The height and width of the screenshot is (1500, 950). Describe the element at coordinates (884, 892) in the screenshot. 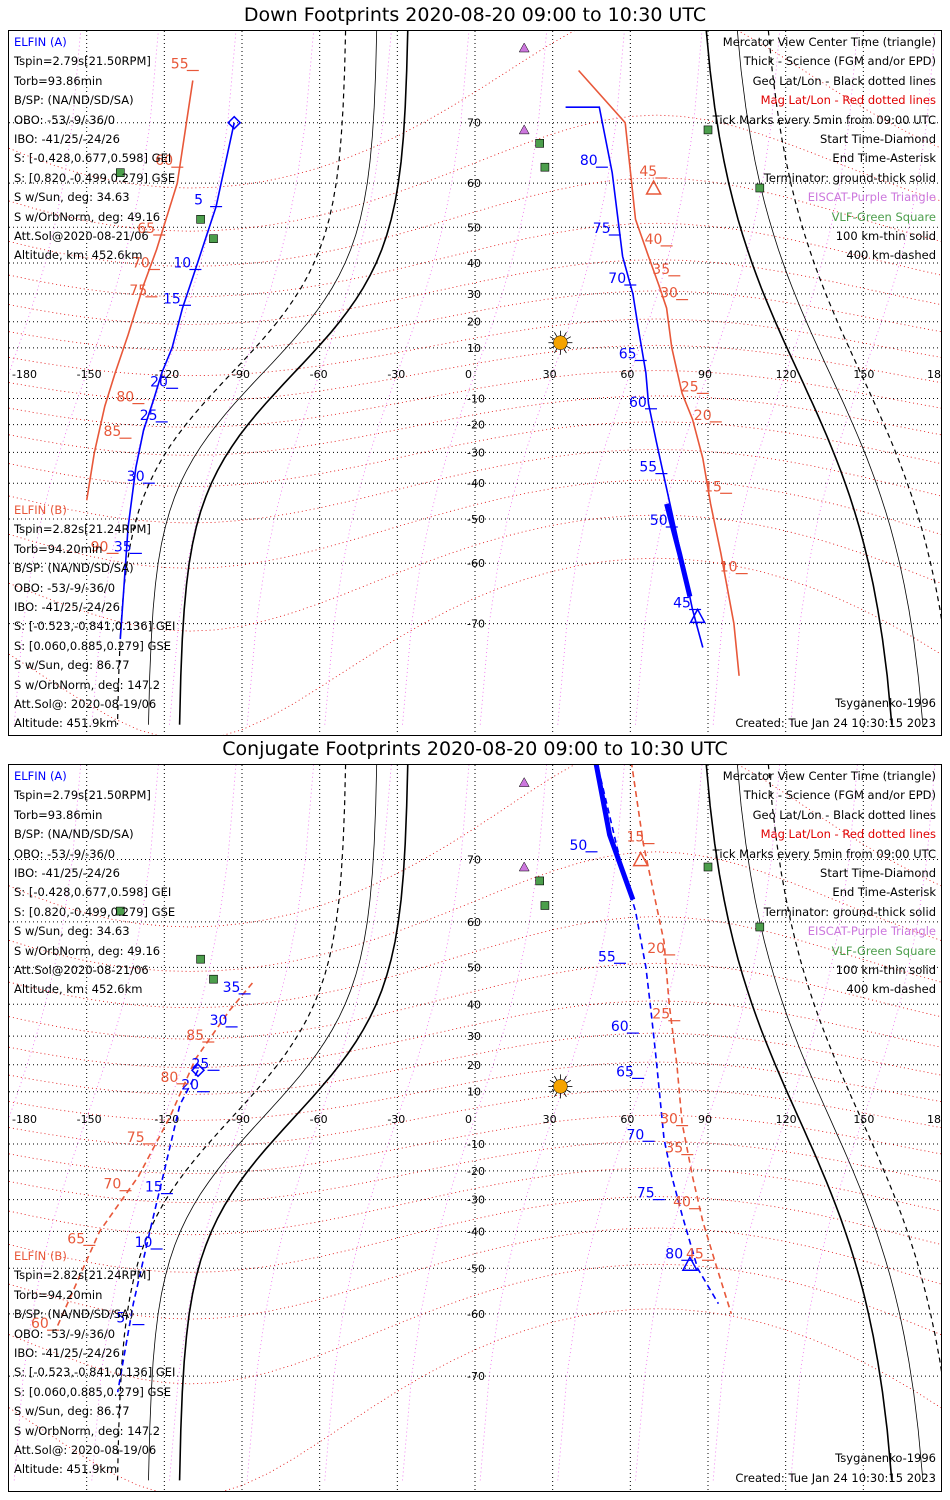

I see `legend-item: End Time-Asterisk` at that location.